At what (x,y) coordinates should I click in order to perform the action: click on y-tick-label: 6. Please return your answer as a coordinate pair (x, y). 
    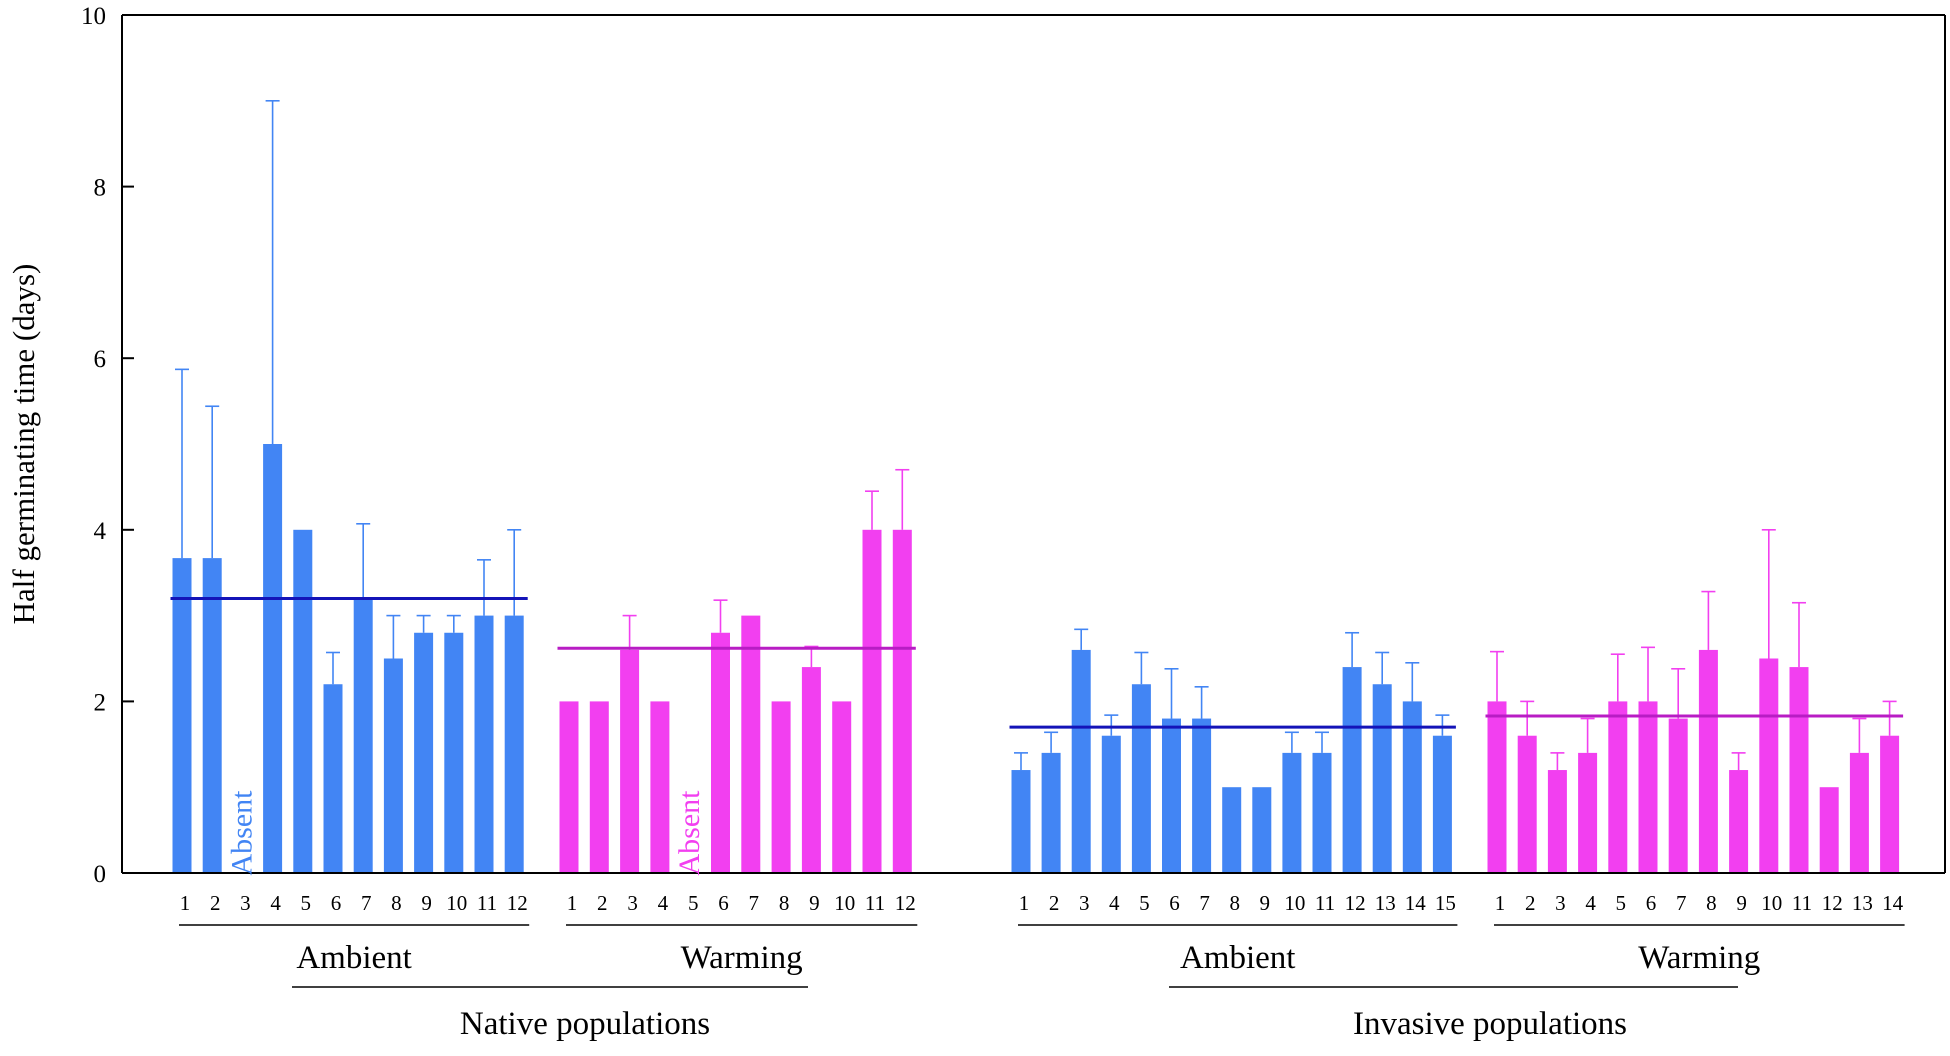
    Looking at the image, I should click on (100, 359).